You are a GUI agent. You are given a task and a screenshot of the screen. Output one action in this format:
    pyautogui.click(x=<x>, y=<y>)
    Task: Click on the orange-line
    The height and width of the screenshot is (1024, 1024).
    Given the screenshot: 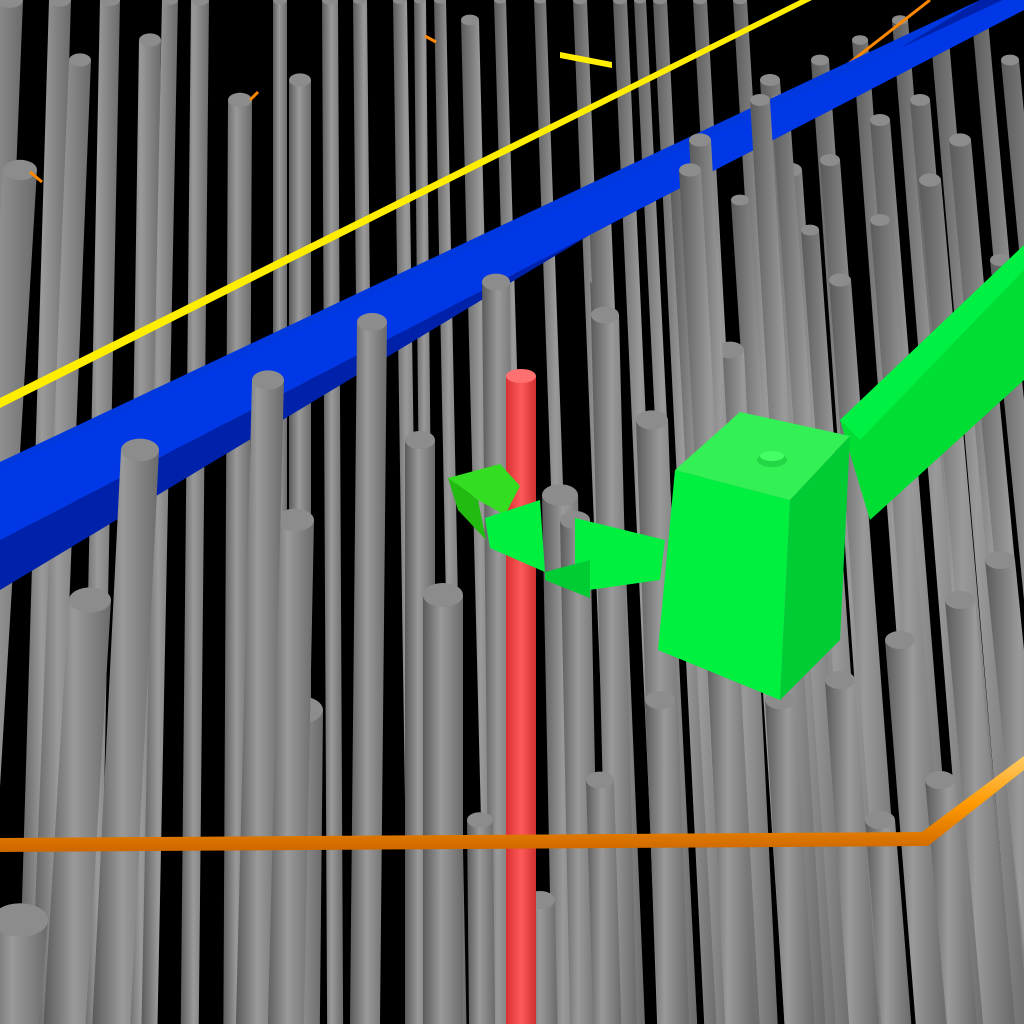 What is the action you would take?
    pyautogui.click(x=512, y=804)
    